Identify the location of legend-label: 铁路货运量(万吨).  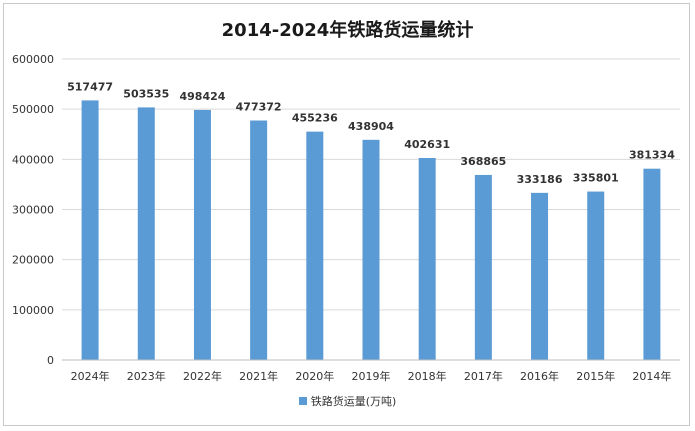
(353, 401).